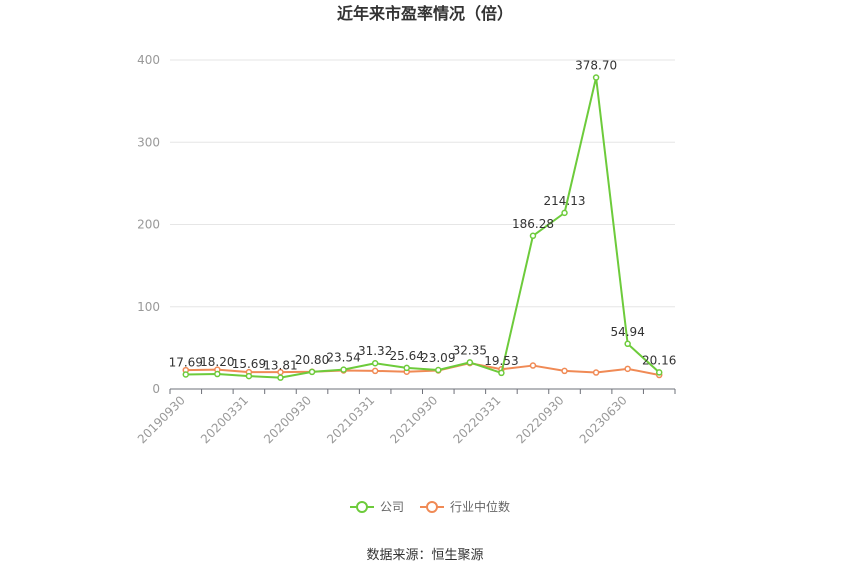 The width and height of the screenshot is (850, 575). Describe the element at coordinates (540, 419) in the screenshot. I see `x-tick-label: 20220930` at that location.